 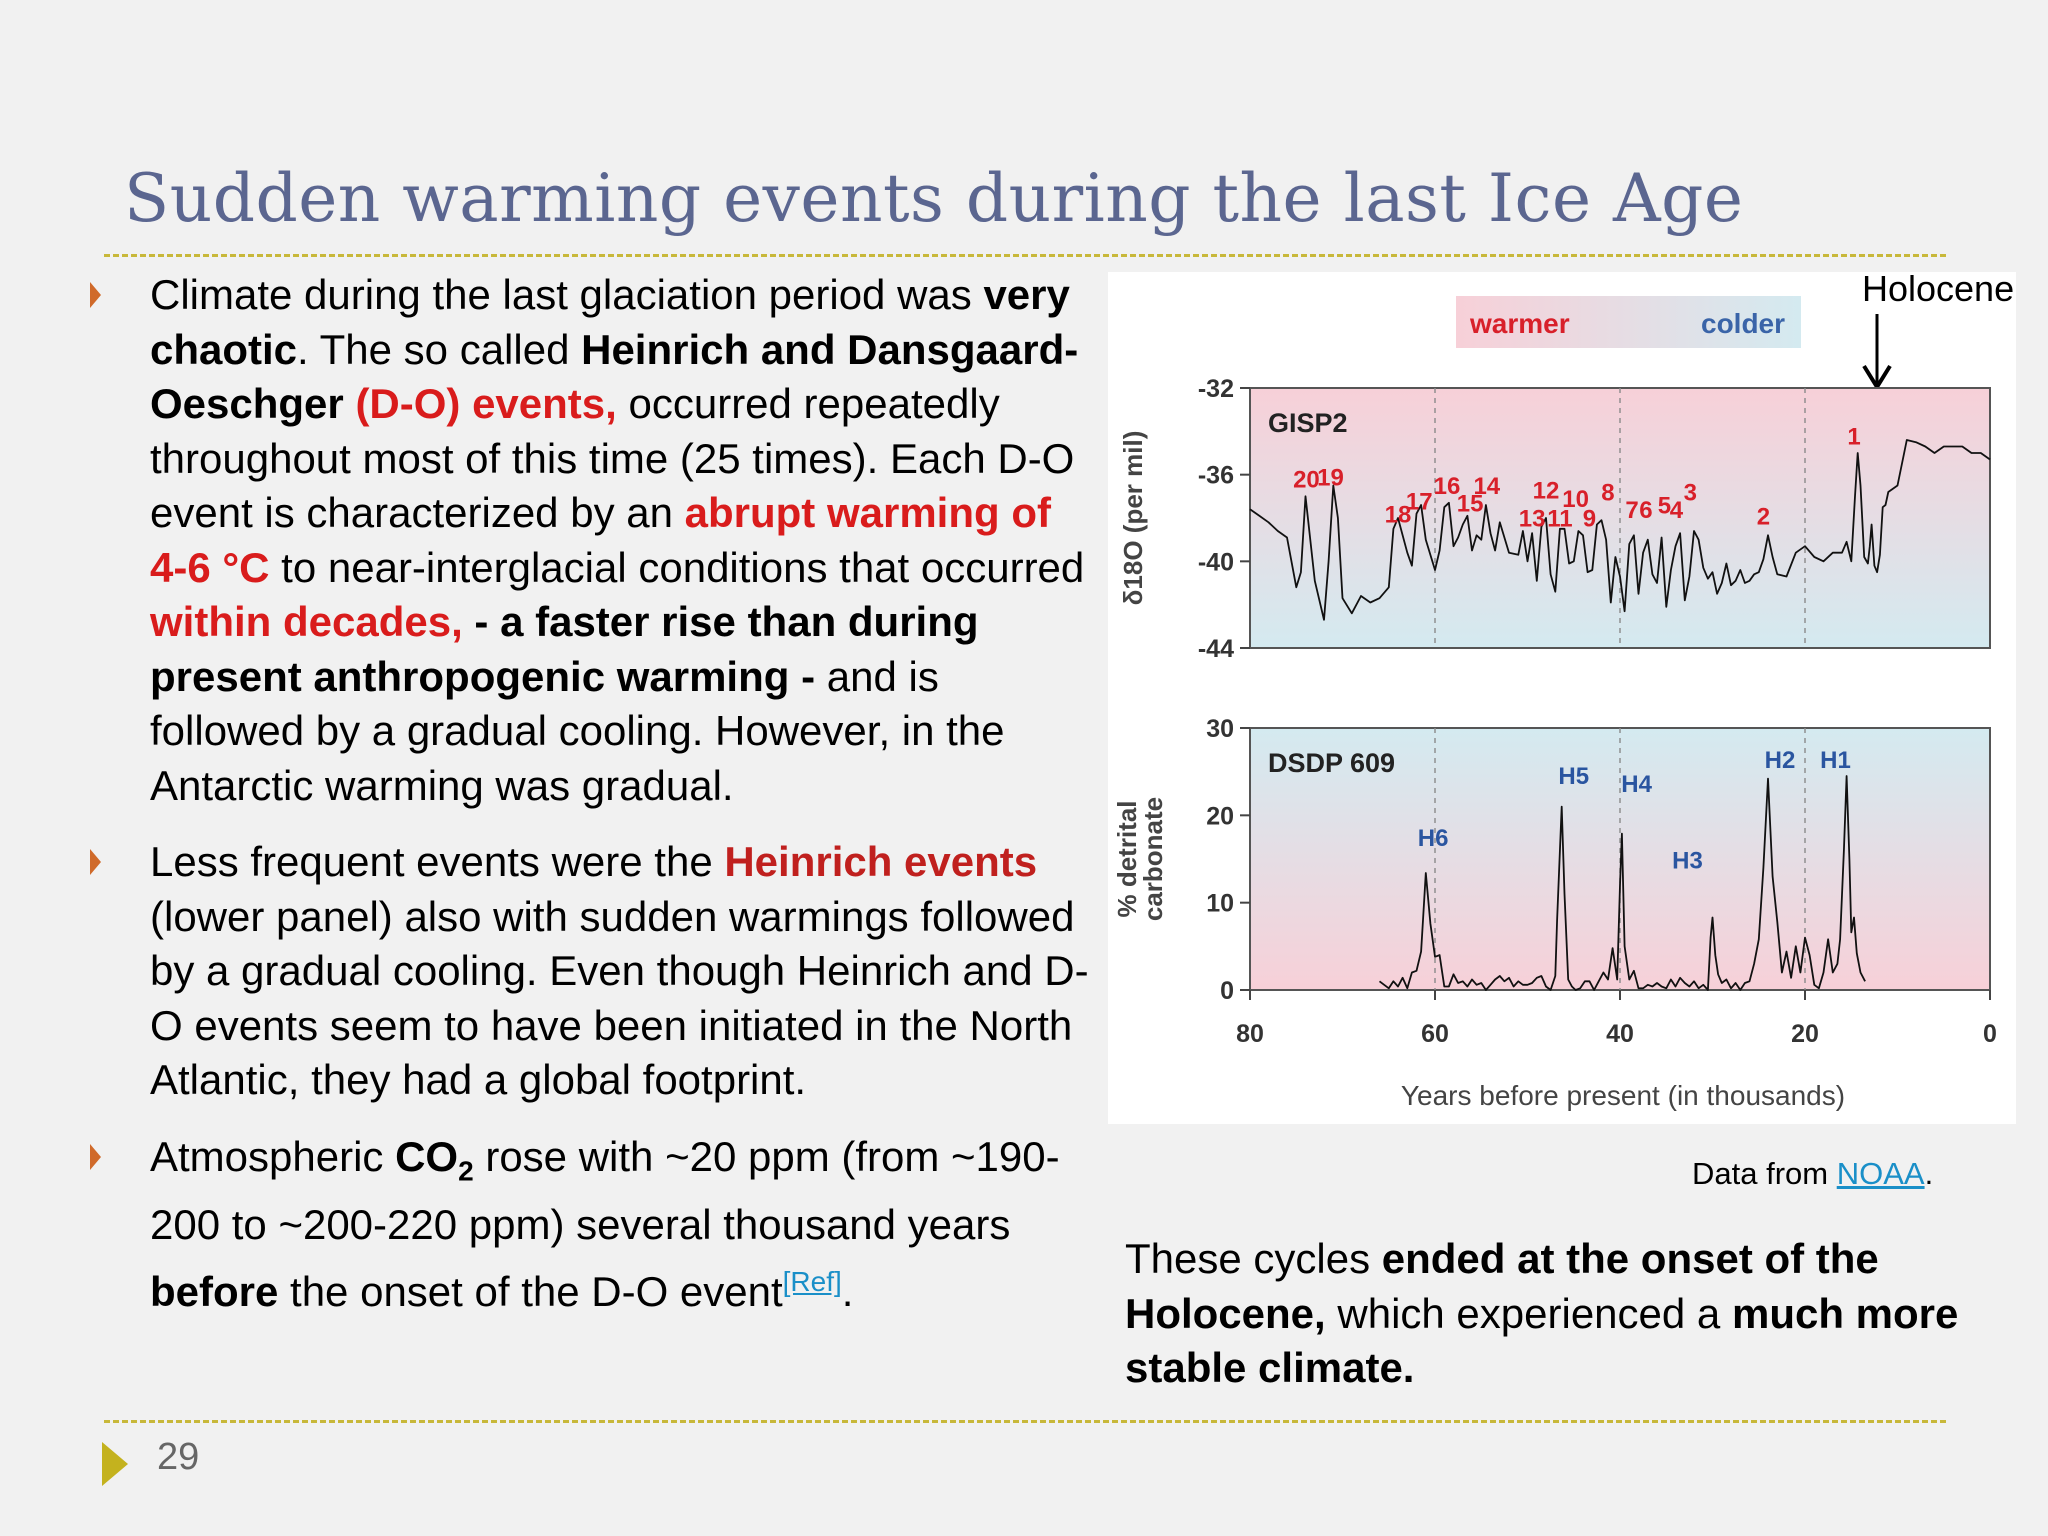 What do you see at coordinates (1575, 499) in the screenshot?
I see `event-label: 10` at bounding box center [1575, 499].